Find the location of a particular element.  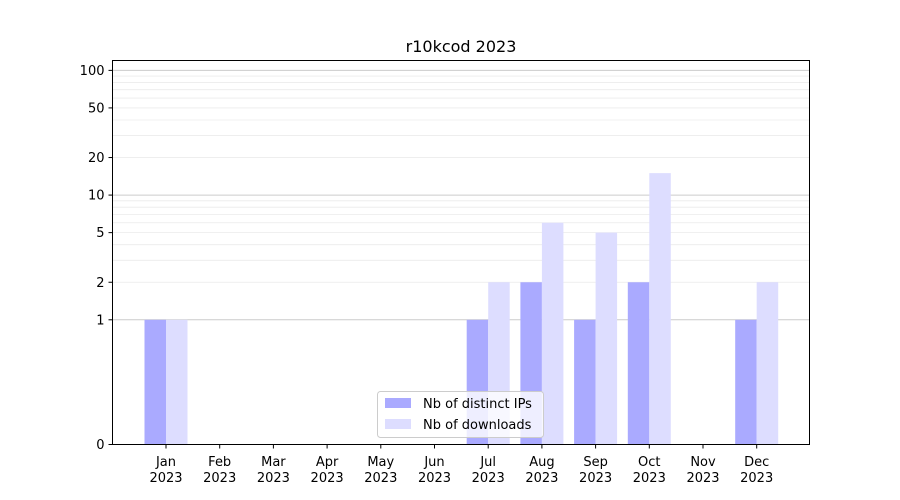

legend-swatch-distinct-ips is located at coordinates (398, 403).